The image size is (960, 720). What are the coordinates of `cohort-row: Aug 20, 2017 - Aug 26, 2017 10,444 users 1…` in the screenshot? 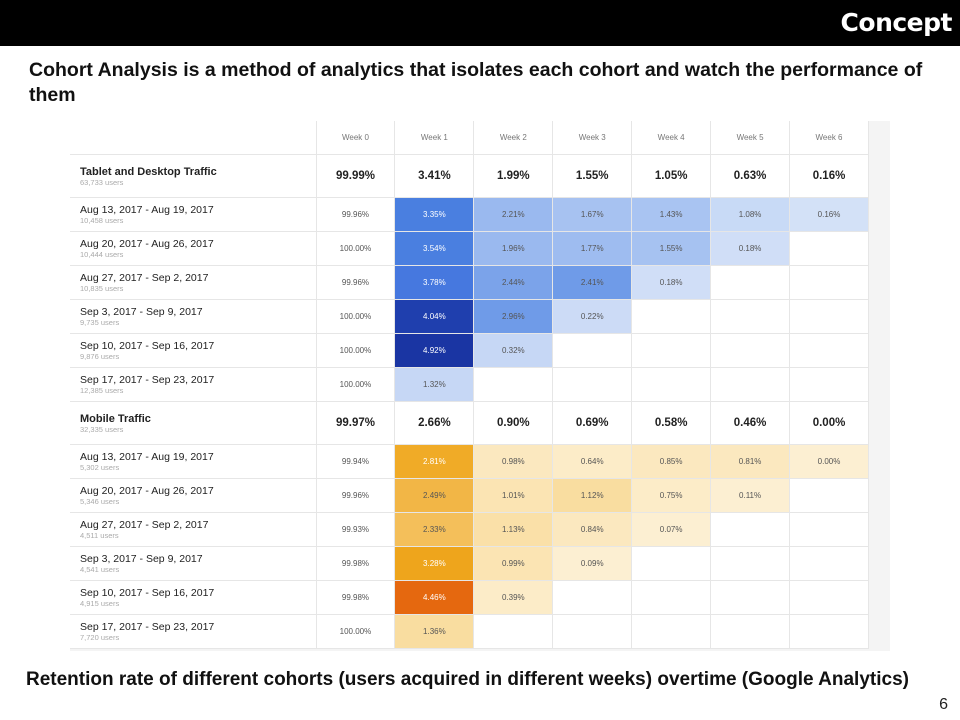 It's located at (469, 248).